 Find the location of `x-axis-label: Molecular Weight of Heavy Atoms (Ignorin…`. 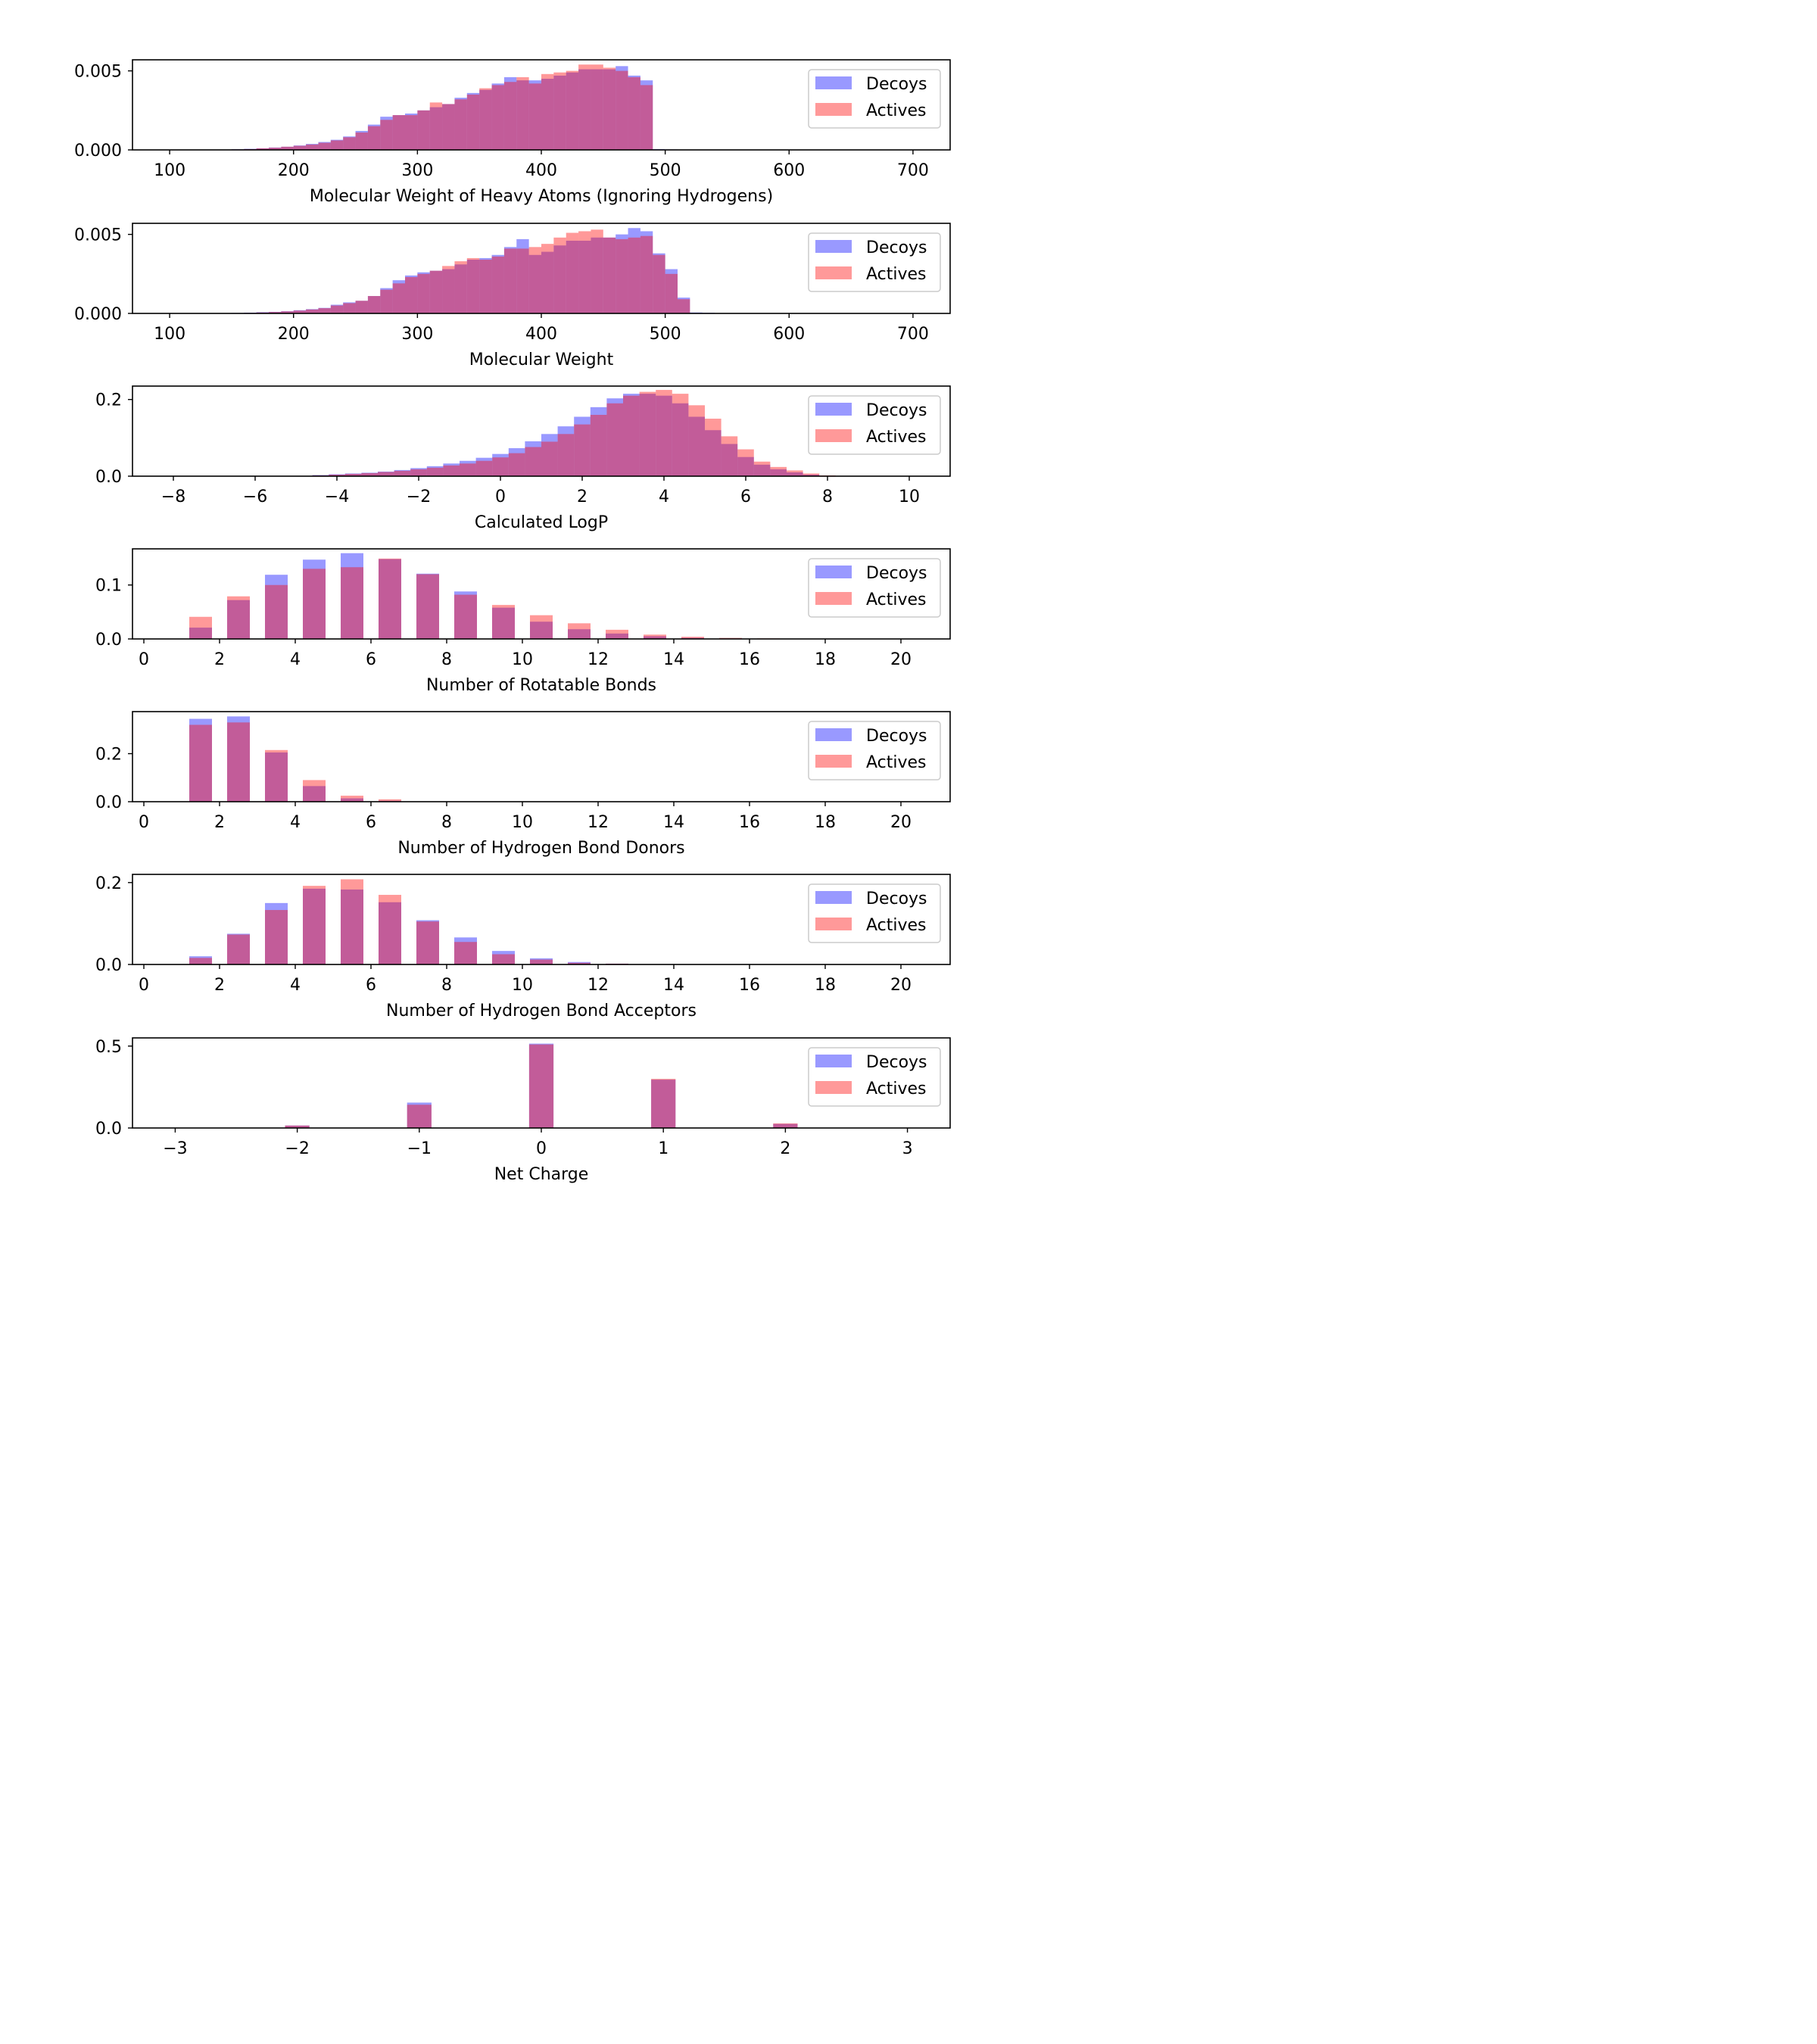

x-axis-label: Molecular Weight of Heavy Atoms (Ignorin… is located at coordinates (541, 196).